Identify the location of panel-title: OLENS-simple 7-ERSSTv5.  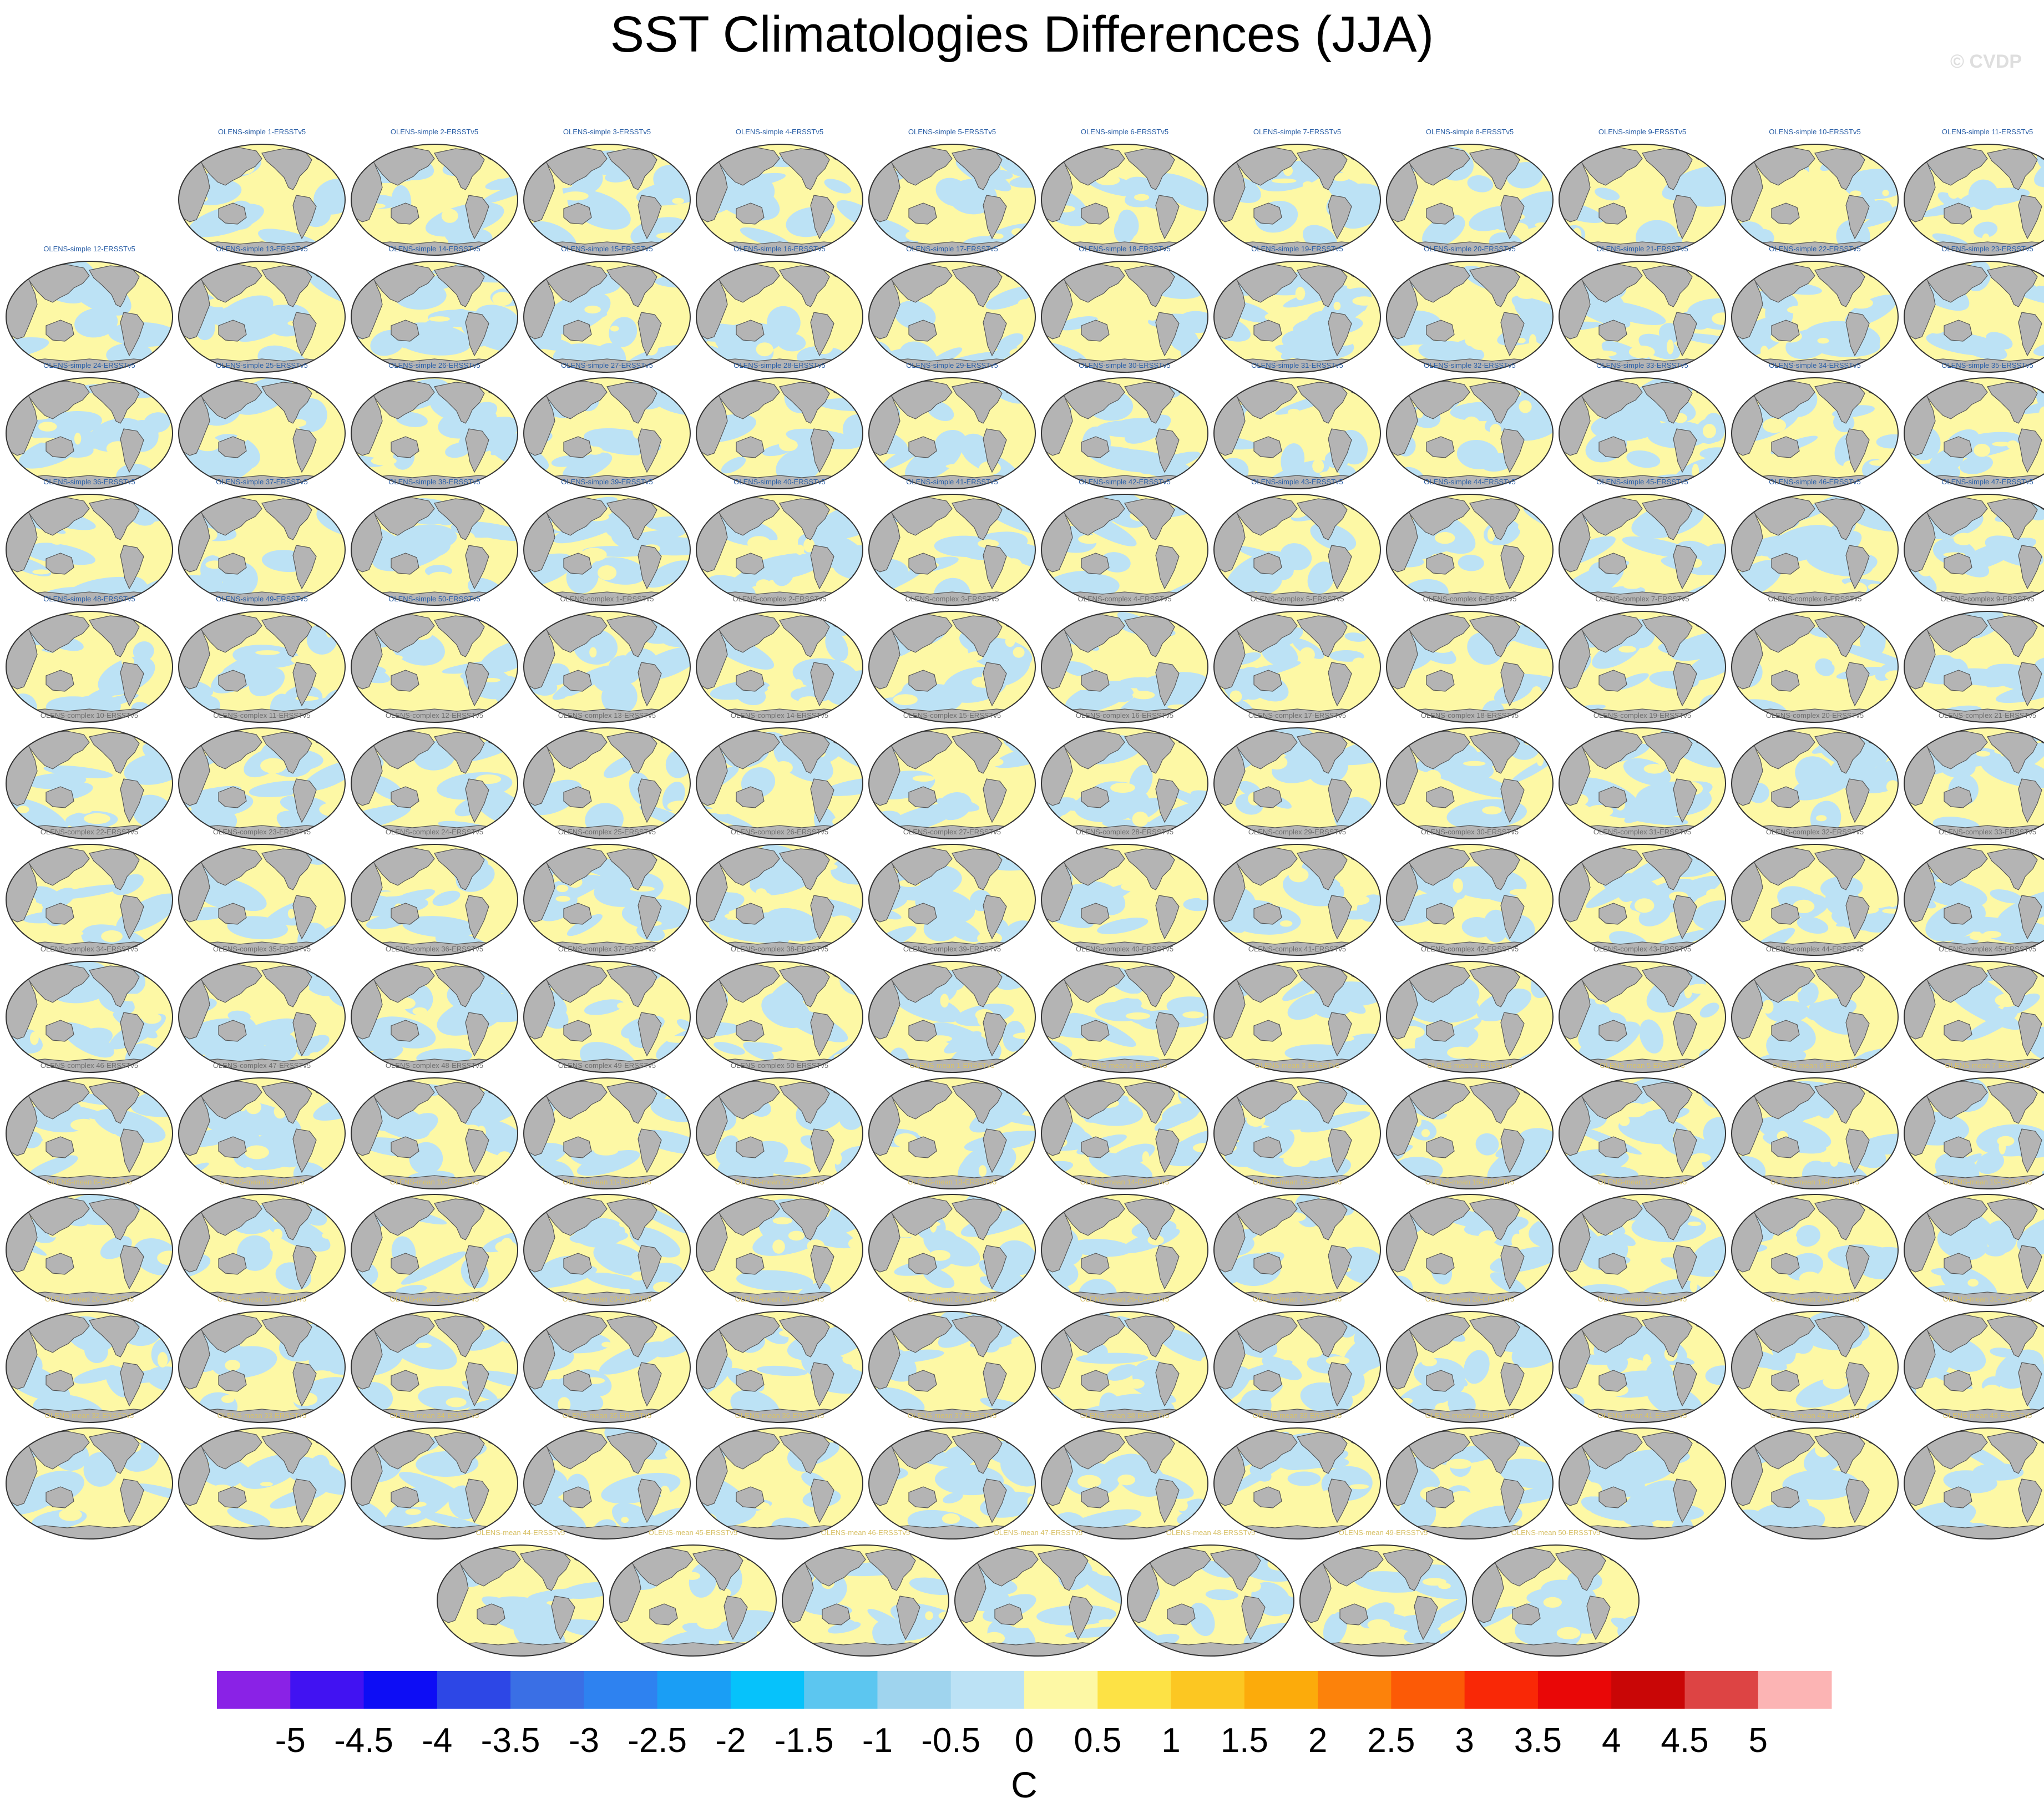
(1297, 132).